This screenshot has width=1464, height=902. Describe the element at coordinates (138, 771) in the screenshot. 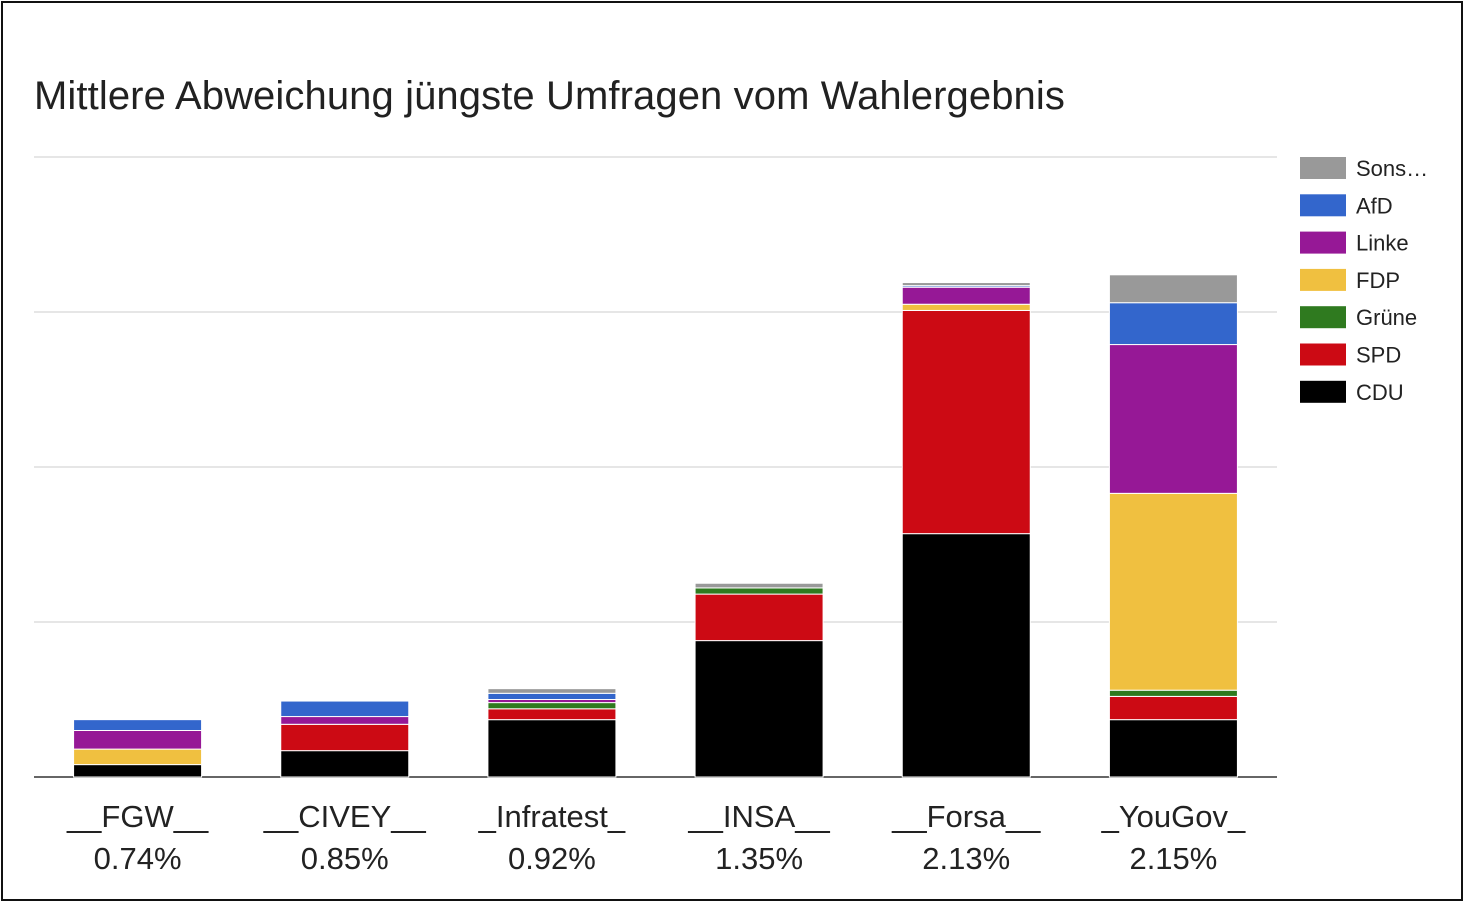

I see `bar-segment-fgw-cdu` at that location.